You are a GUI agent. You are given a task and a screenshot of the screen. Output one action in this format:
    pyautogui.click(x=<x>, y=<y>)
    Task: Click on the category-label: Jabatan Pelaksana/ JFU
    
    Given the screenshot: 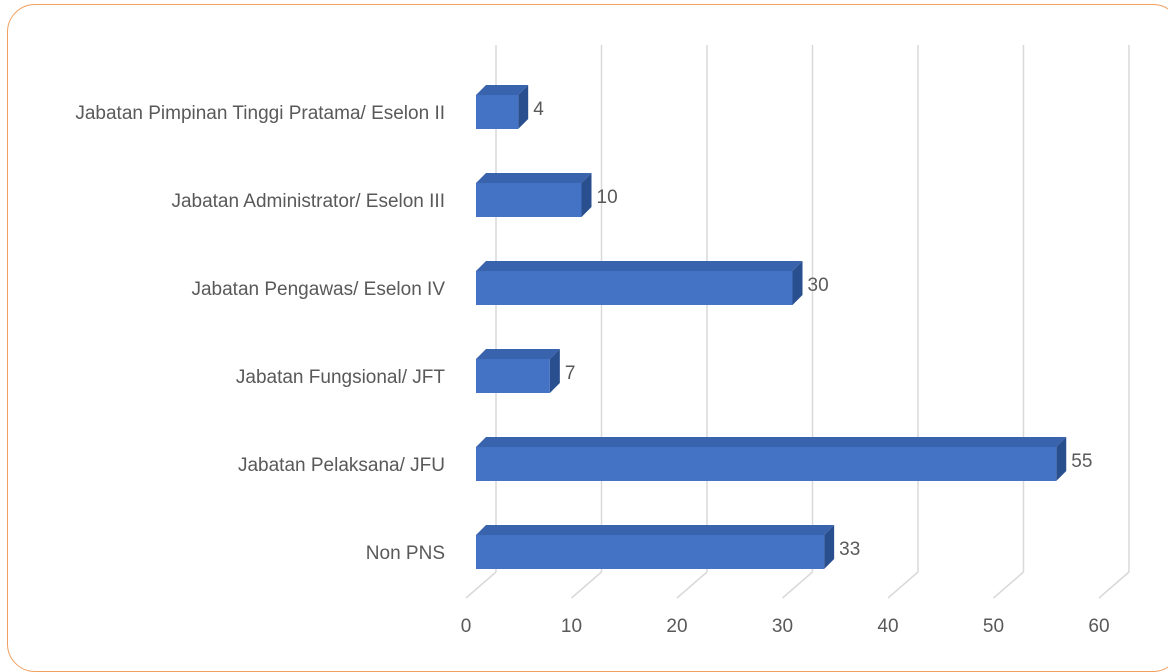 What is the action you would take?
    pyautogui.click(x=341, y=465)
    